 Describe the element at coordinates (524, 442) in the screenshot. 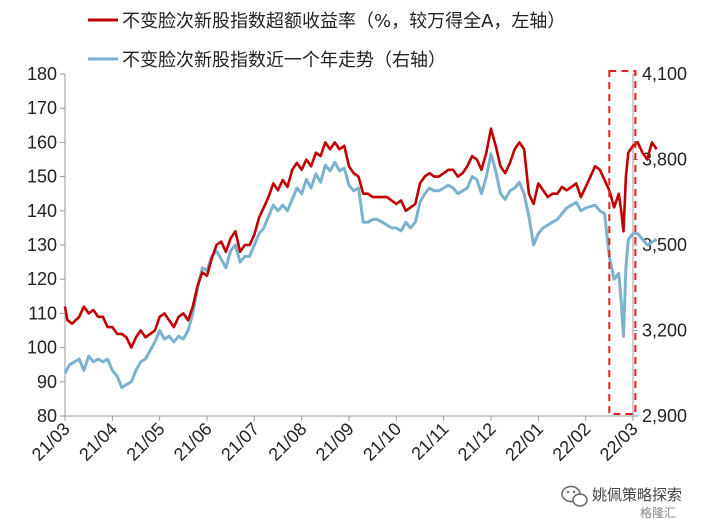

I see `x-tick-label: 22/01` at that location.